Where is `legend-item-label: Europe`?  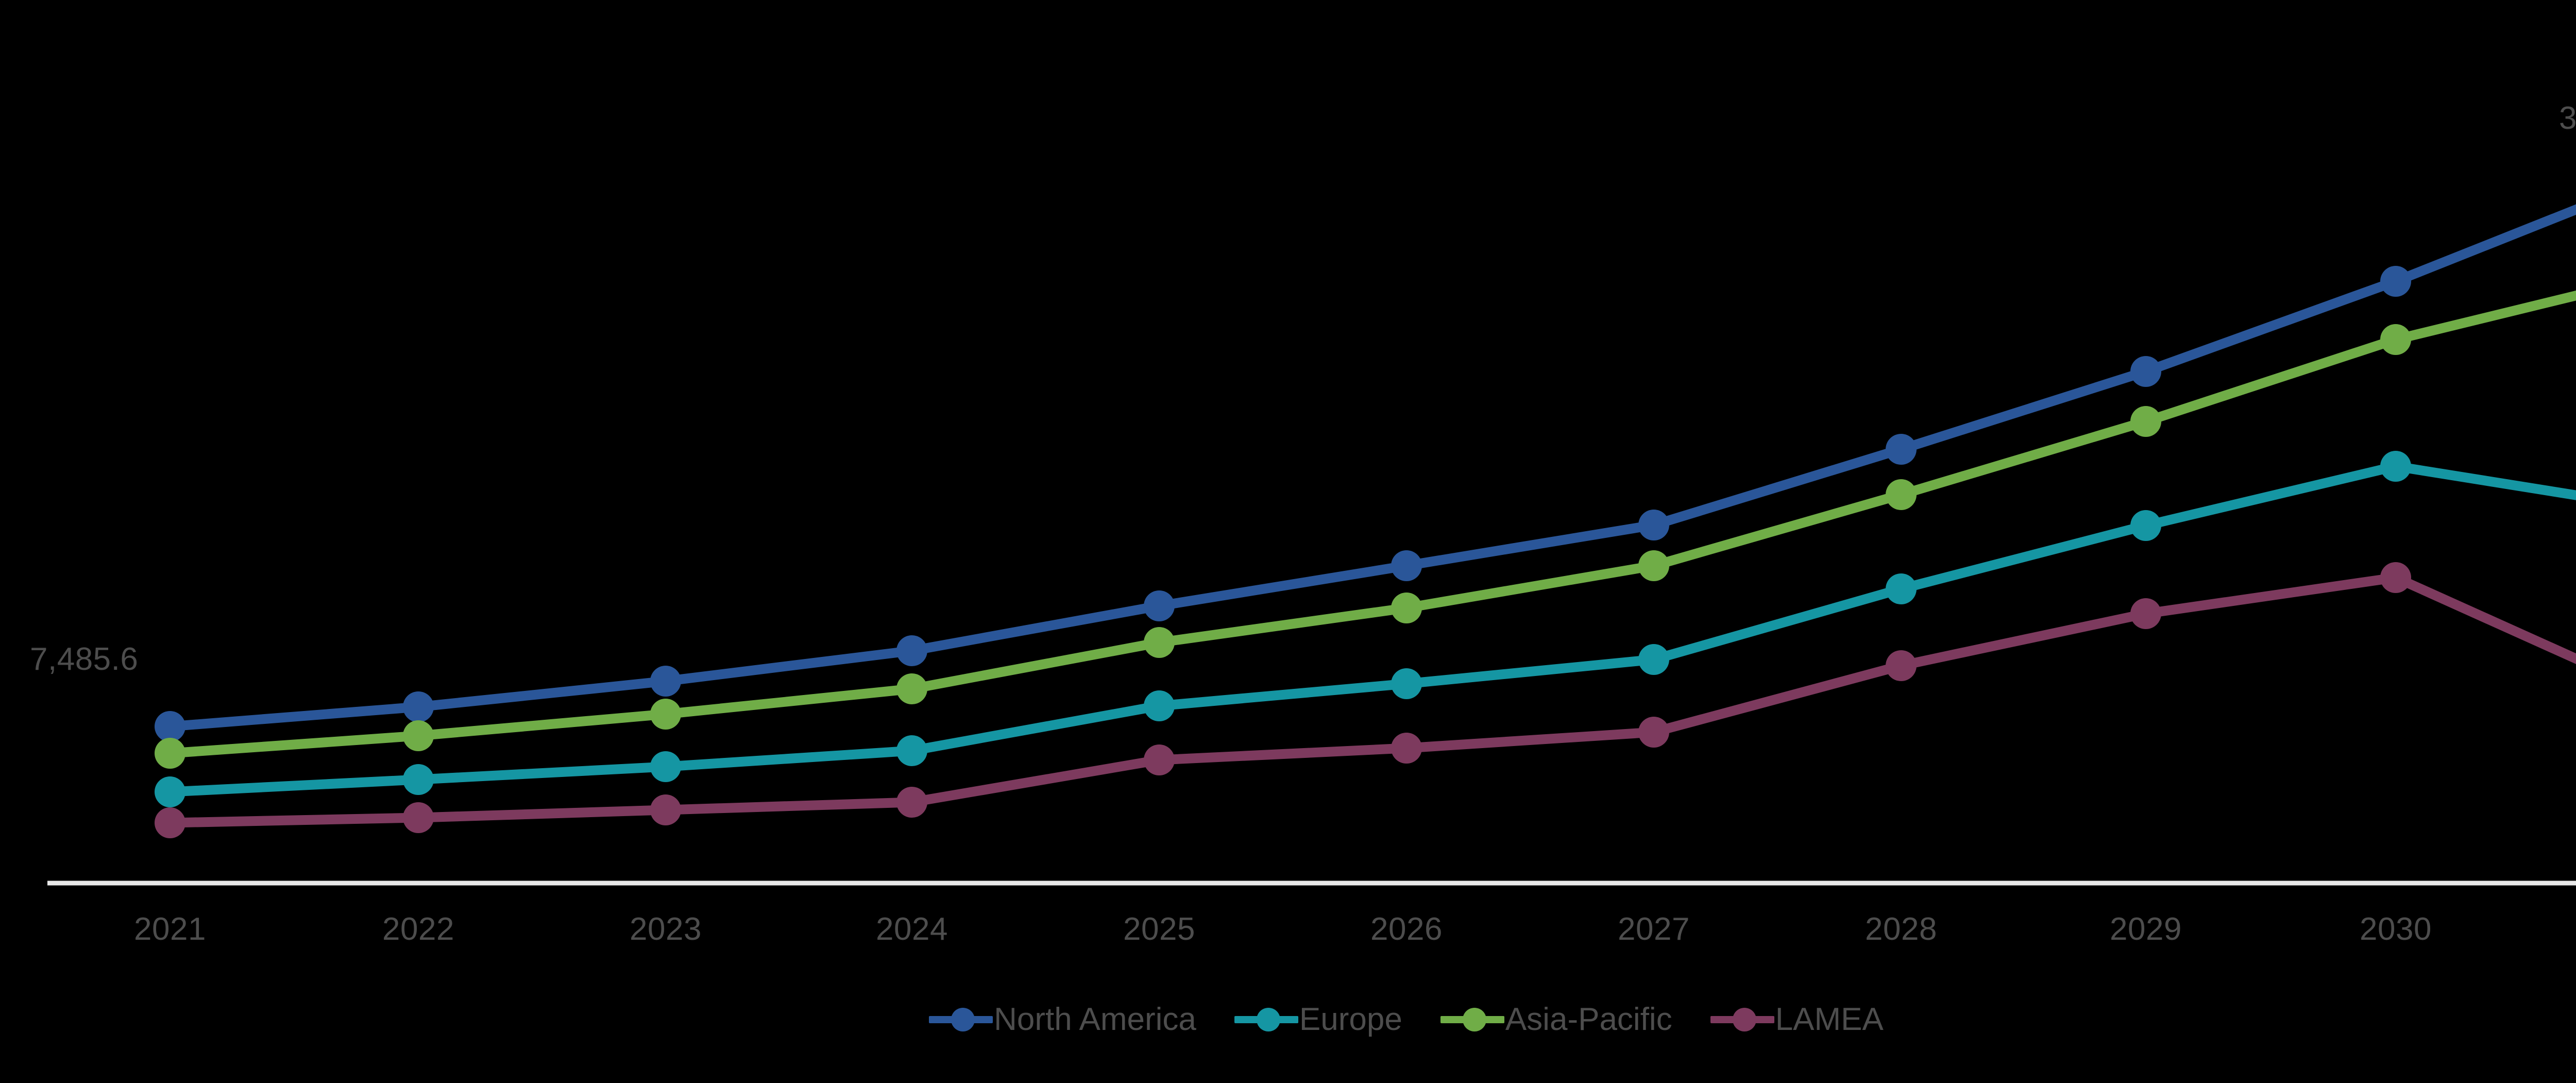 legend-item-label: Europe is located at coordinates (1350, 1019).